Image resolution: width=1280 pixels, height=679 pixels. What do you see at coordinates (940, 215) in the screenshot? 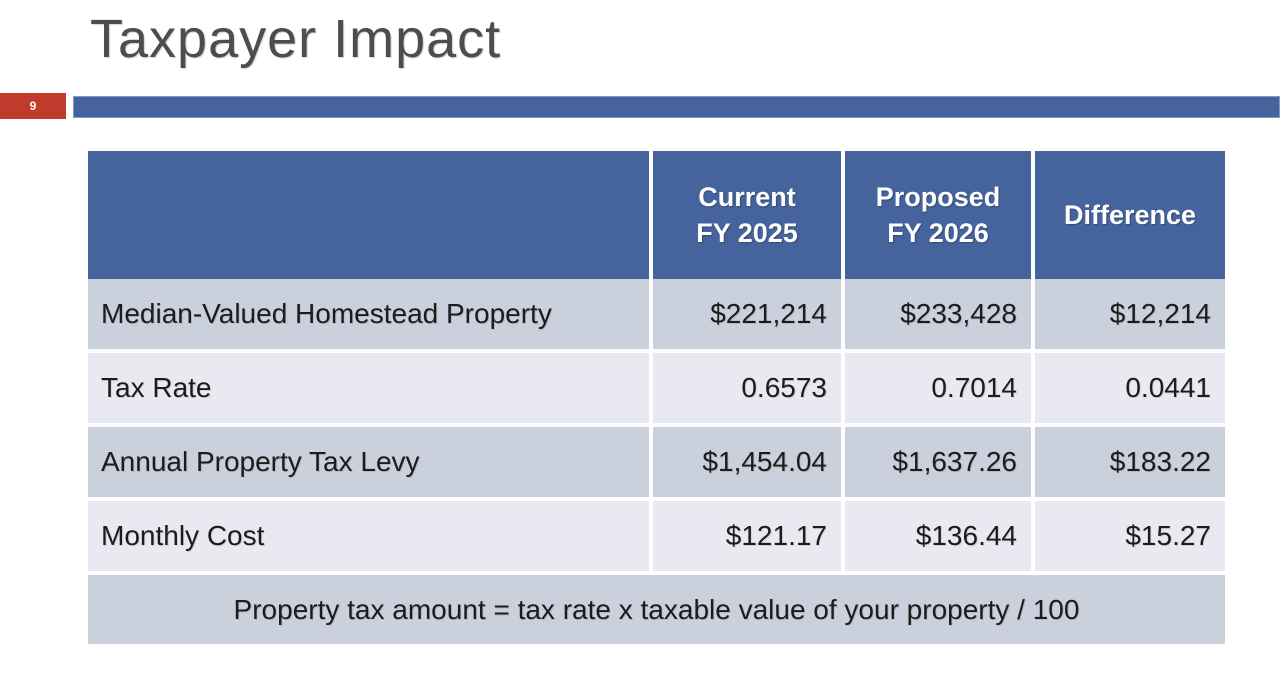
I see `header-proposed-fy2026: Proposed FY 2026` at bounding box center [940, 215].